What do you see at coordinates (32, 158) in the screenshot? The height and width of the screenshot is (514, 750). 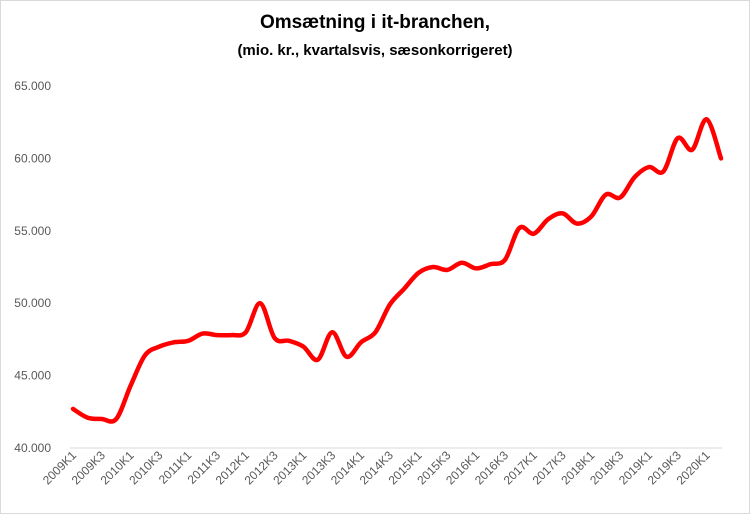 I see `y-tick-label: 60.000` at bounding box center [32, 158].